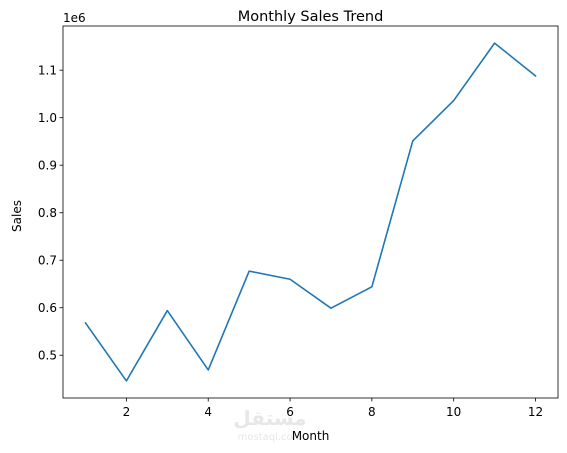  What do you see at coordinates (47, 261) in the screenshot?
I see `y-tick-label: 0.7` at bounding box center [47, 261].